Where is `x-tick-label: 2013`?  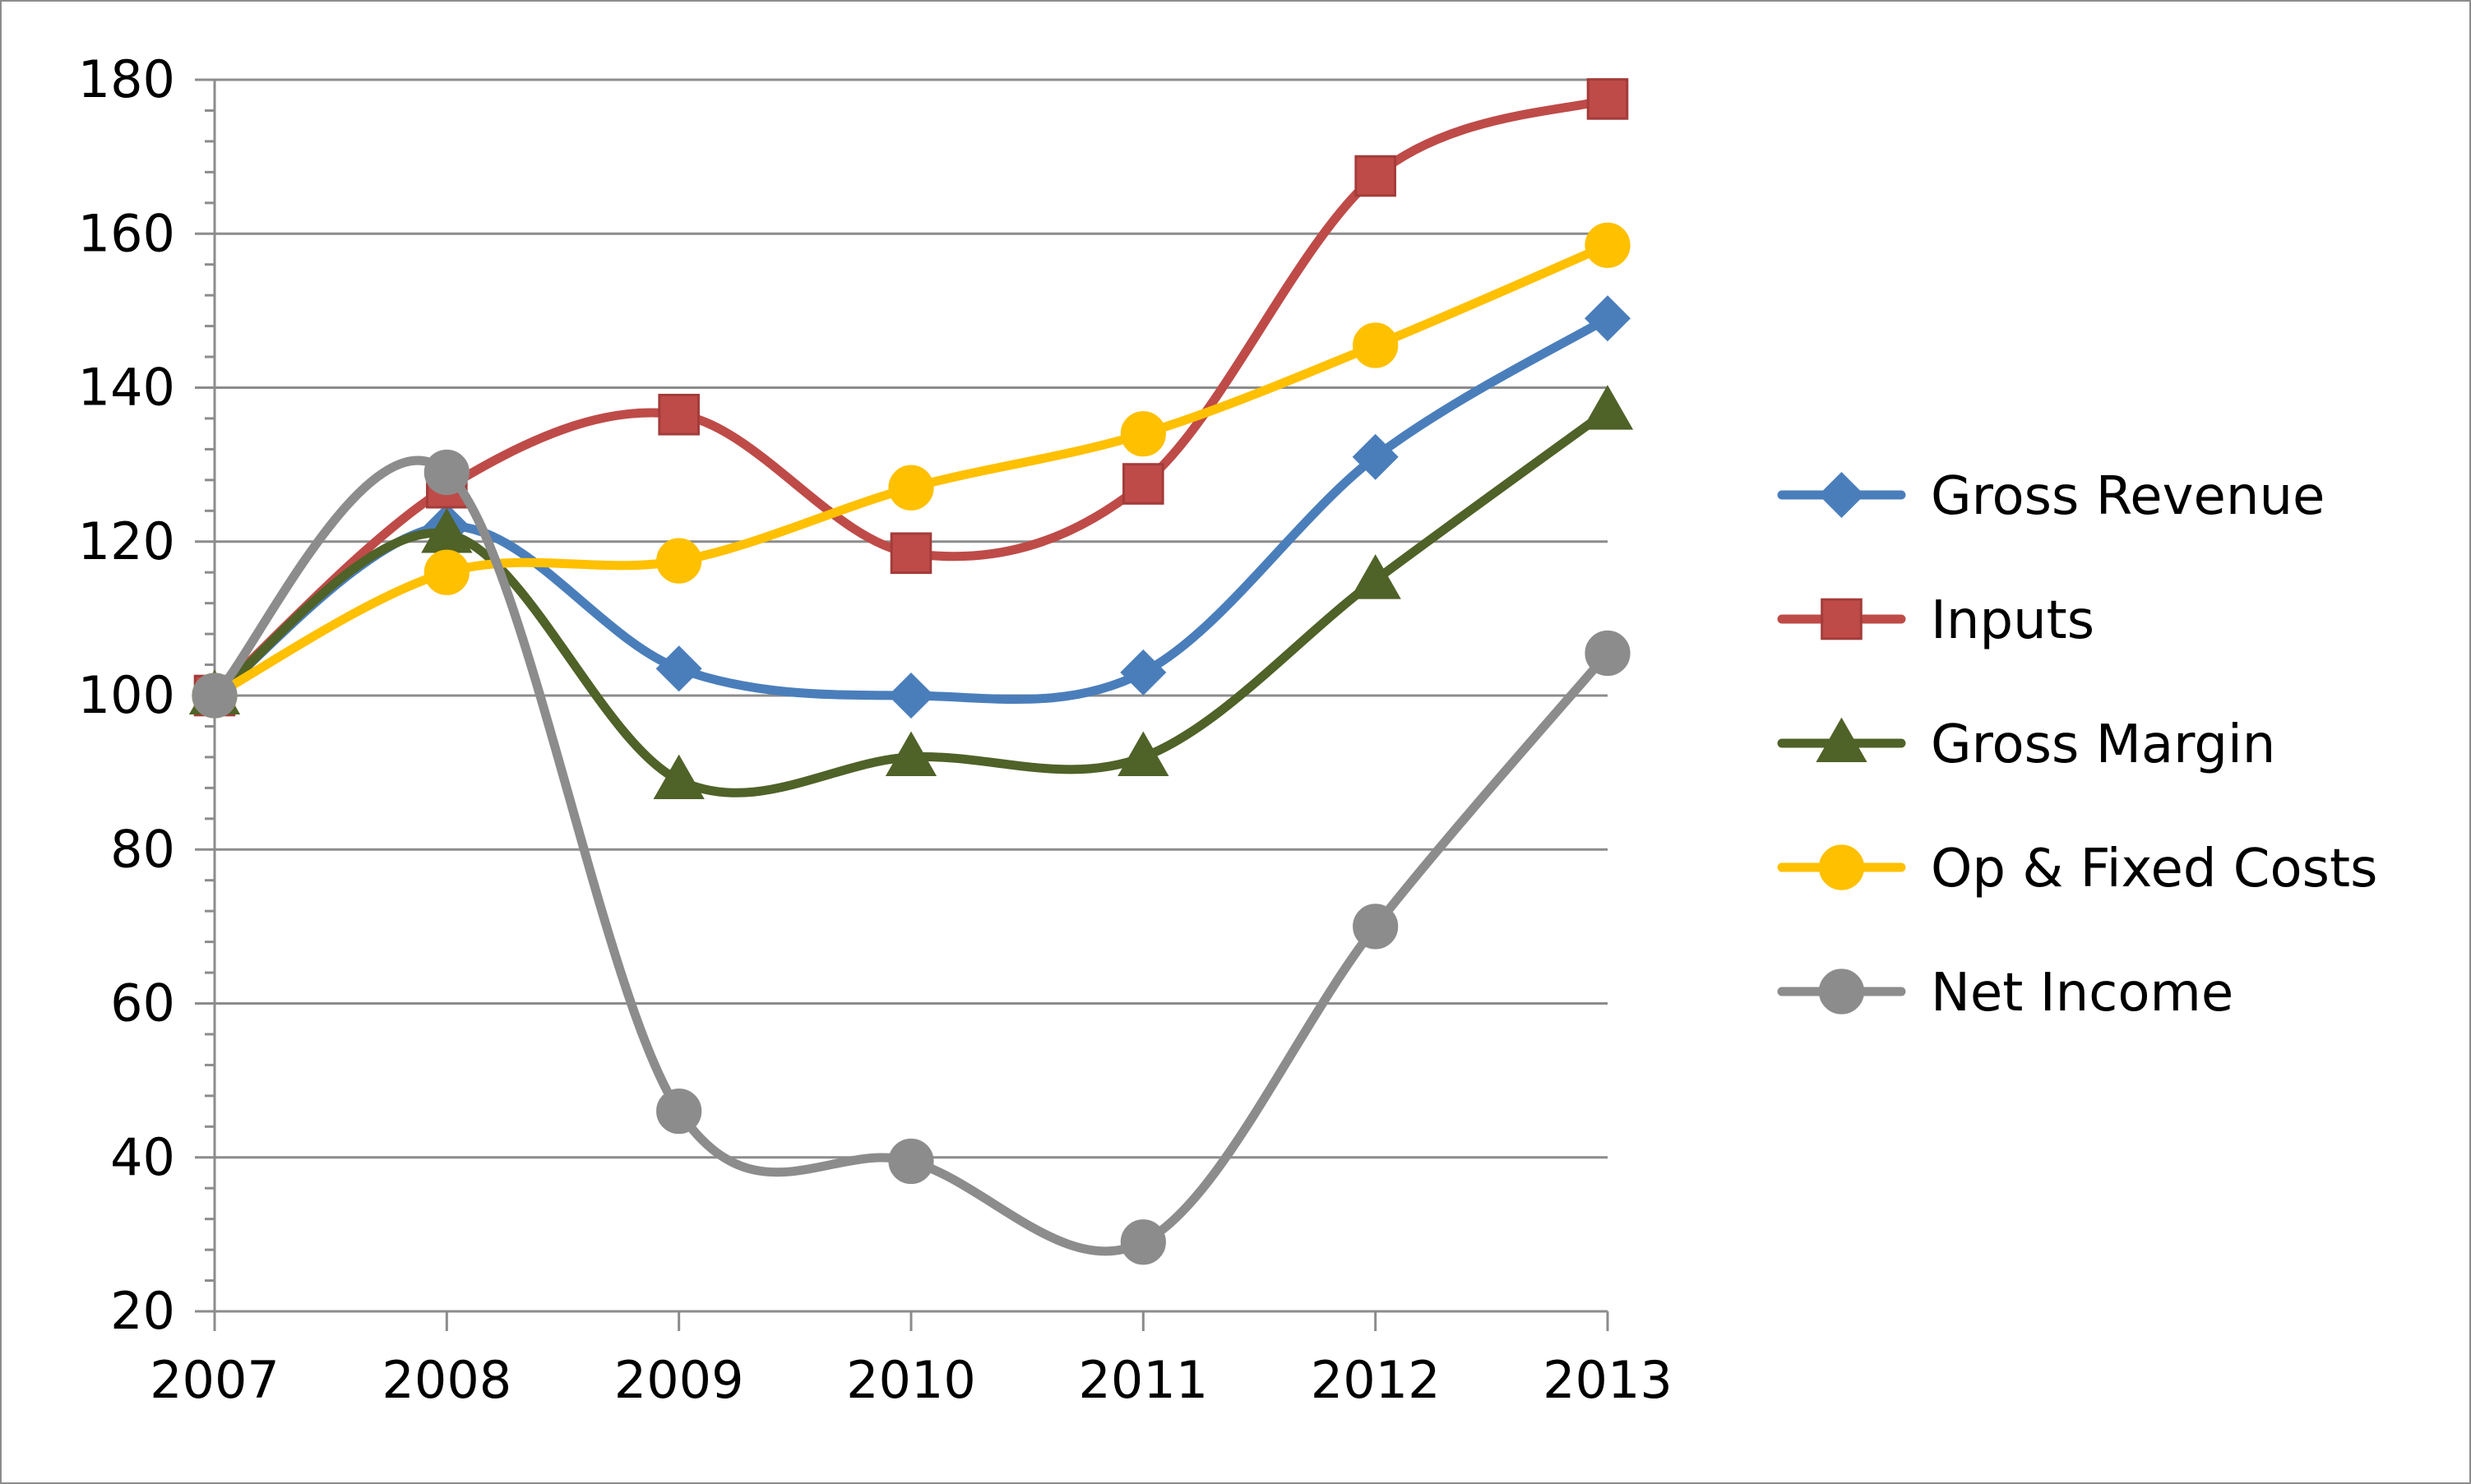 x-tick-label: 2013 is located at coordinates (1608, 1380).